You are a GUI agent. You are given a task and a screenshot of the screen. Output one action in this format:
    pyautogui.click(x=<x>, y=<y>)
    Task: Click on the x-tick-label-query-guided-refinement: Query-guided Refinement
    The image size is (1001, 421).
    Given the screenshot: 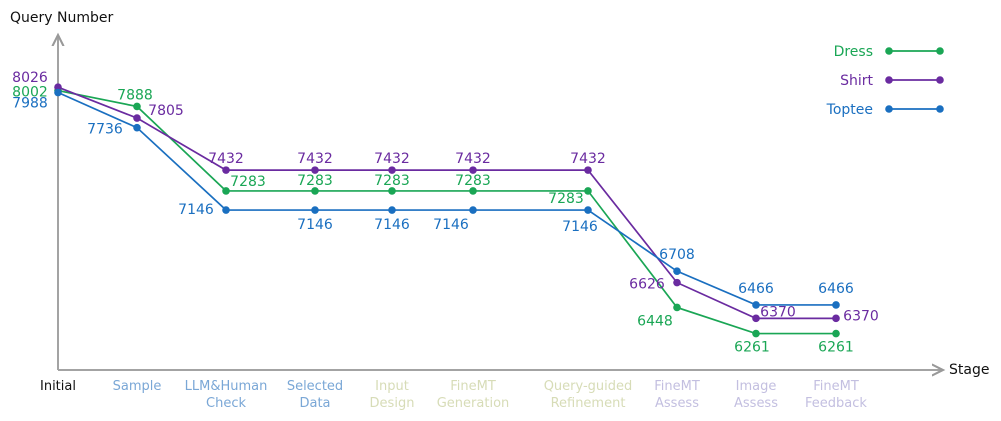 What is the action you would take?
    pyautogui.click(x=588, y=395)
    